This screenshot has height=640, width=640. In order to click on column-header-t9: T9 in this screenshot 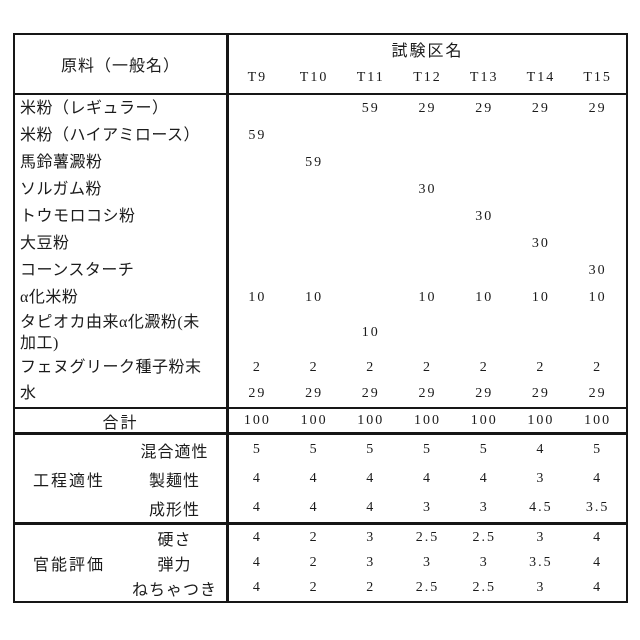, I will do `click(257, 77)`.